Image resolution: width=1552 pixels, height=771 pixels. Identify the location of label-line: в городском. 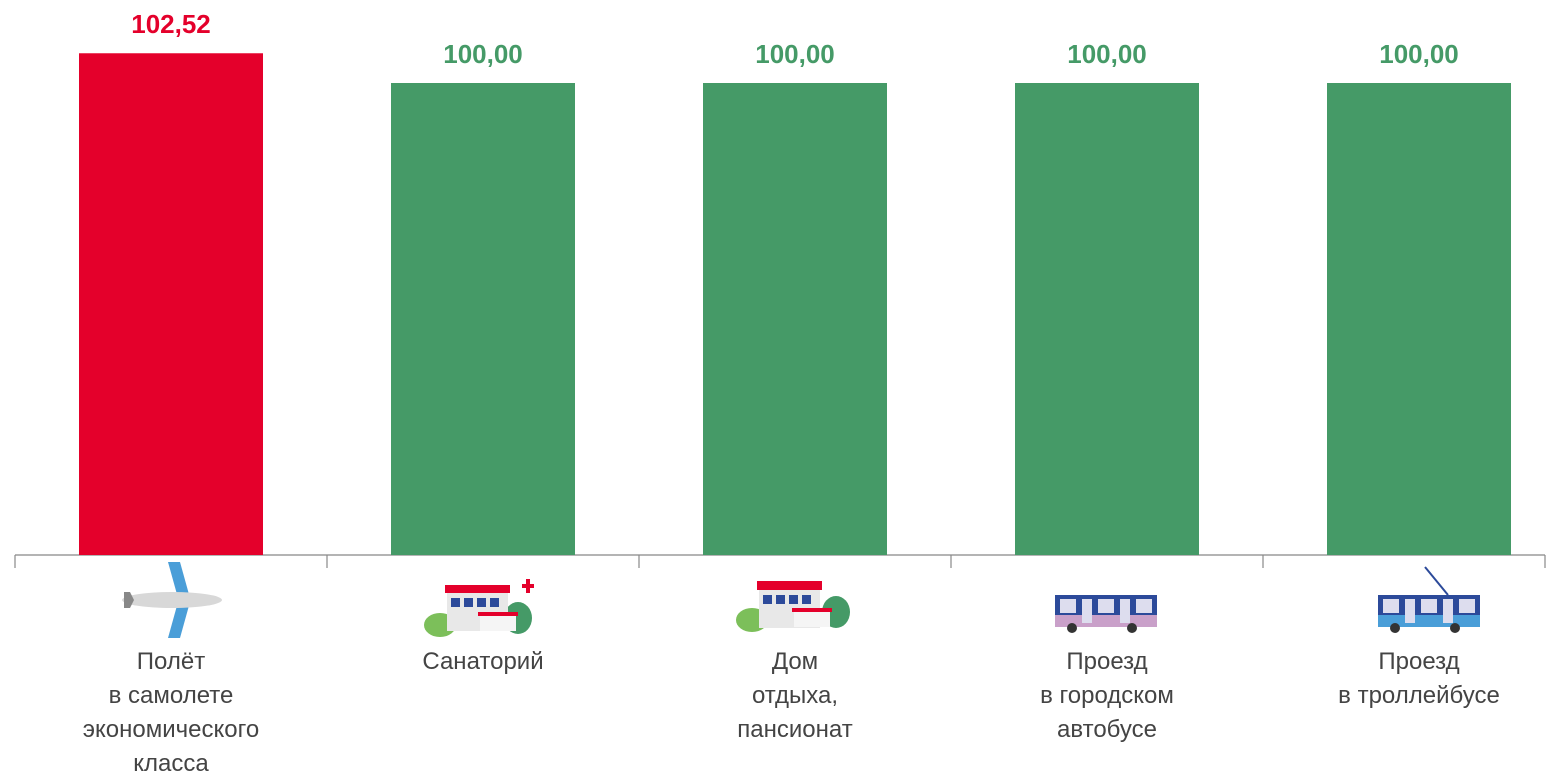
(1107, 695).